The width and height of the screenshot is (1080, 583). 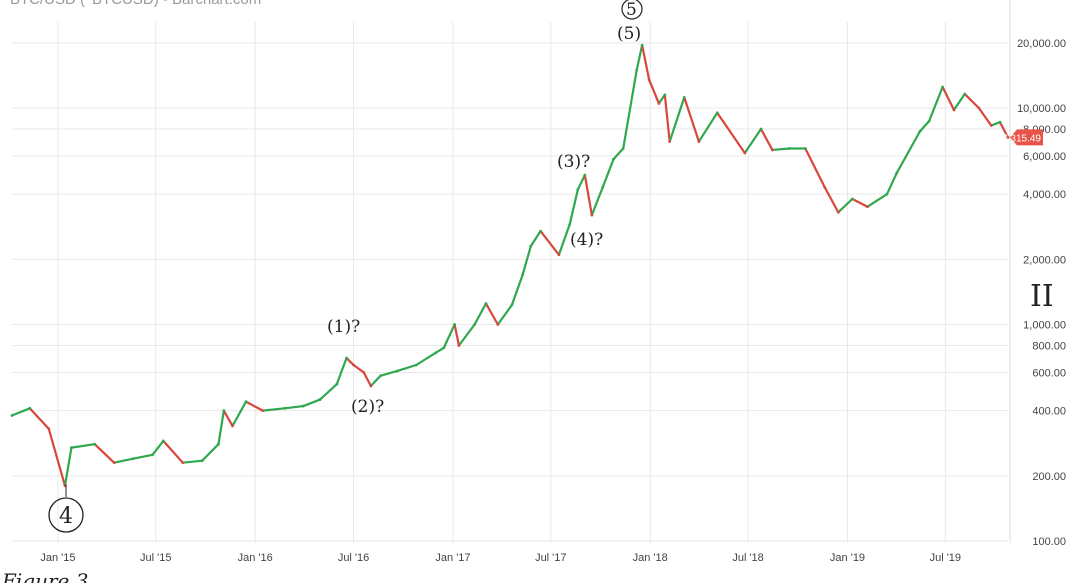 I want to click on x-tick-label: Jan '15, so click(x=57, y=558).